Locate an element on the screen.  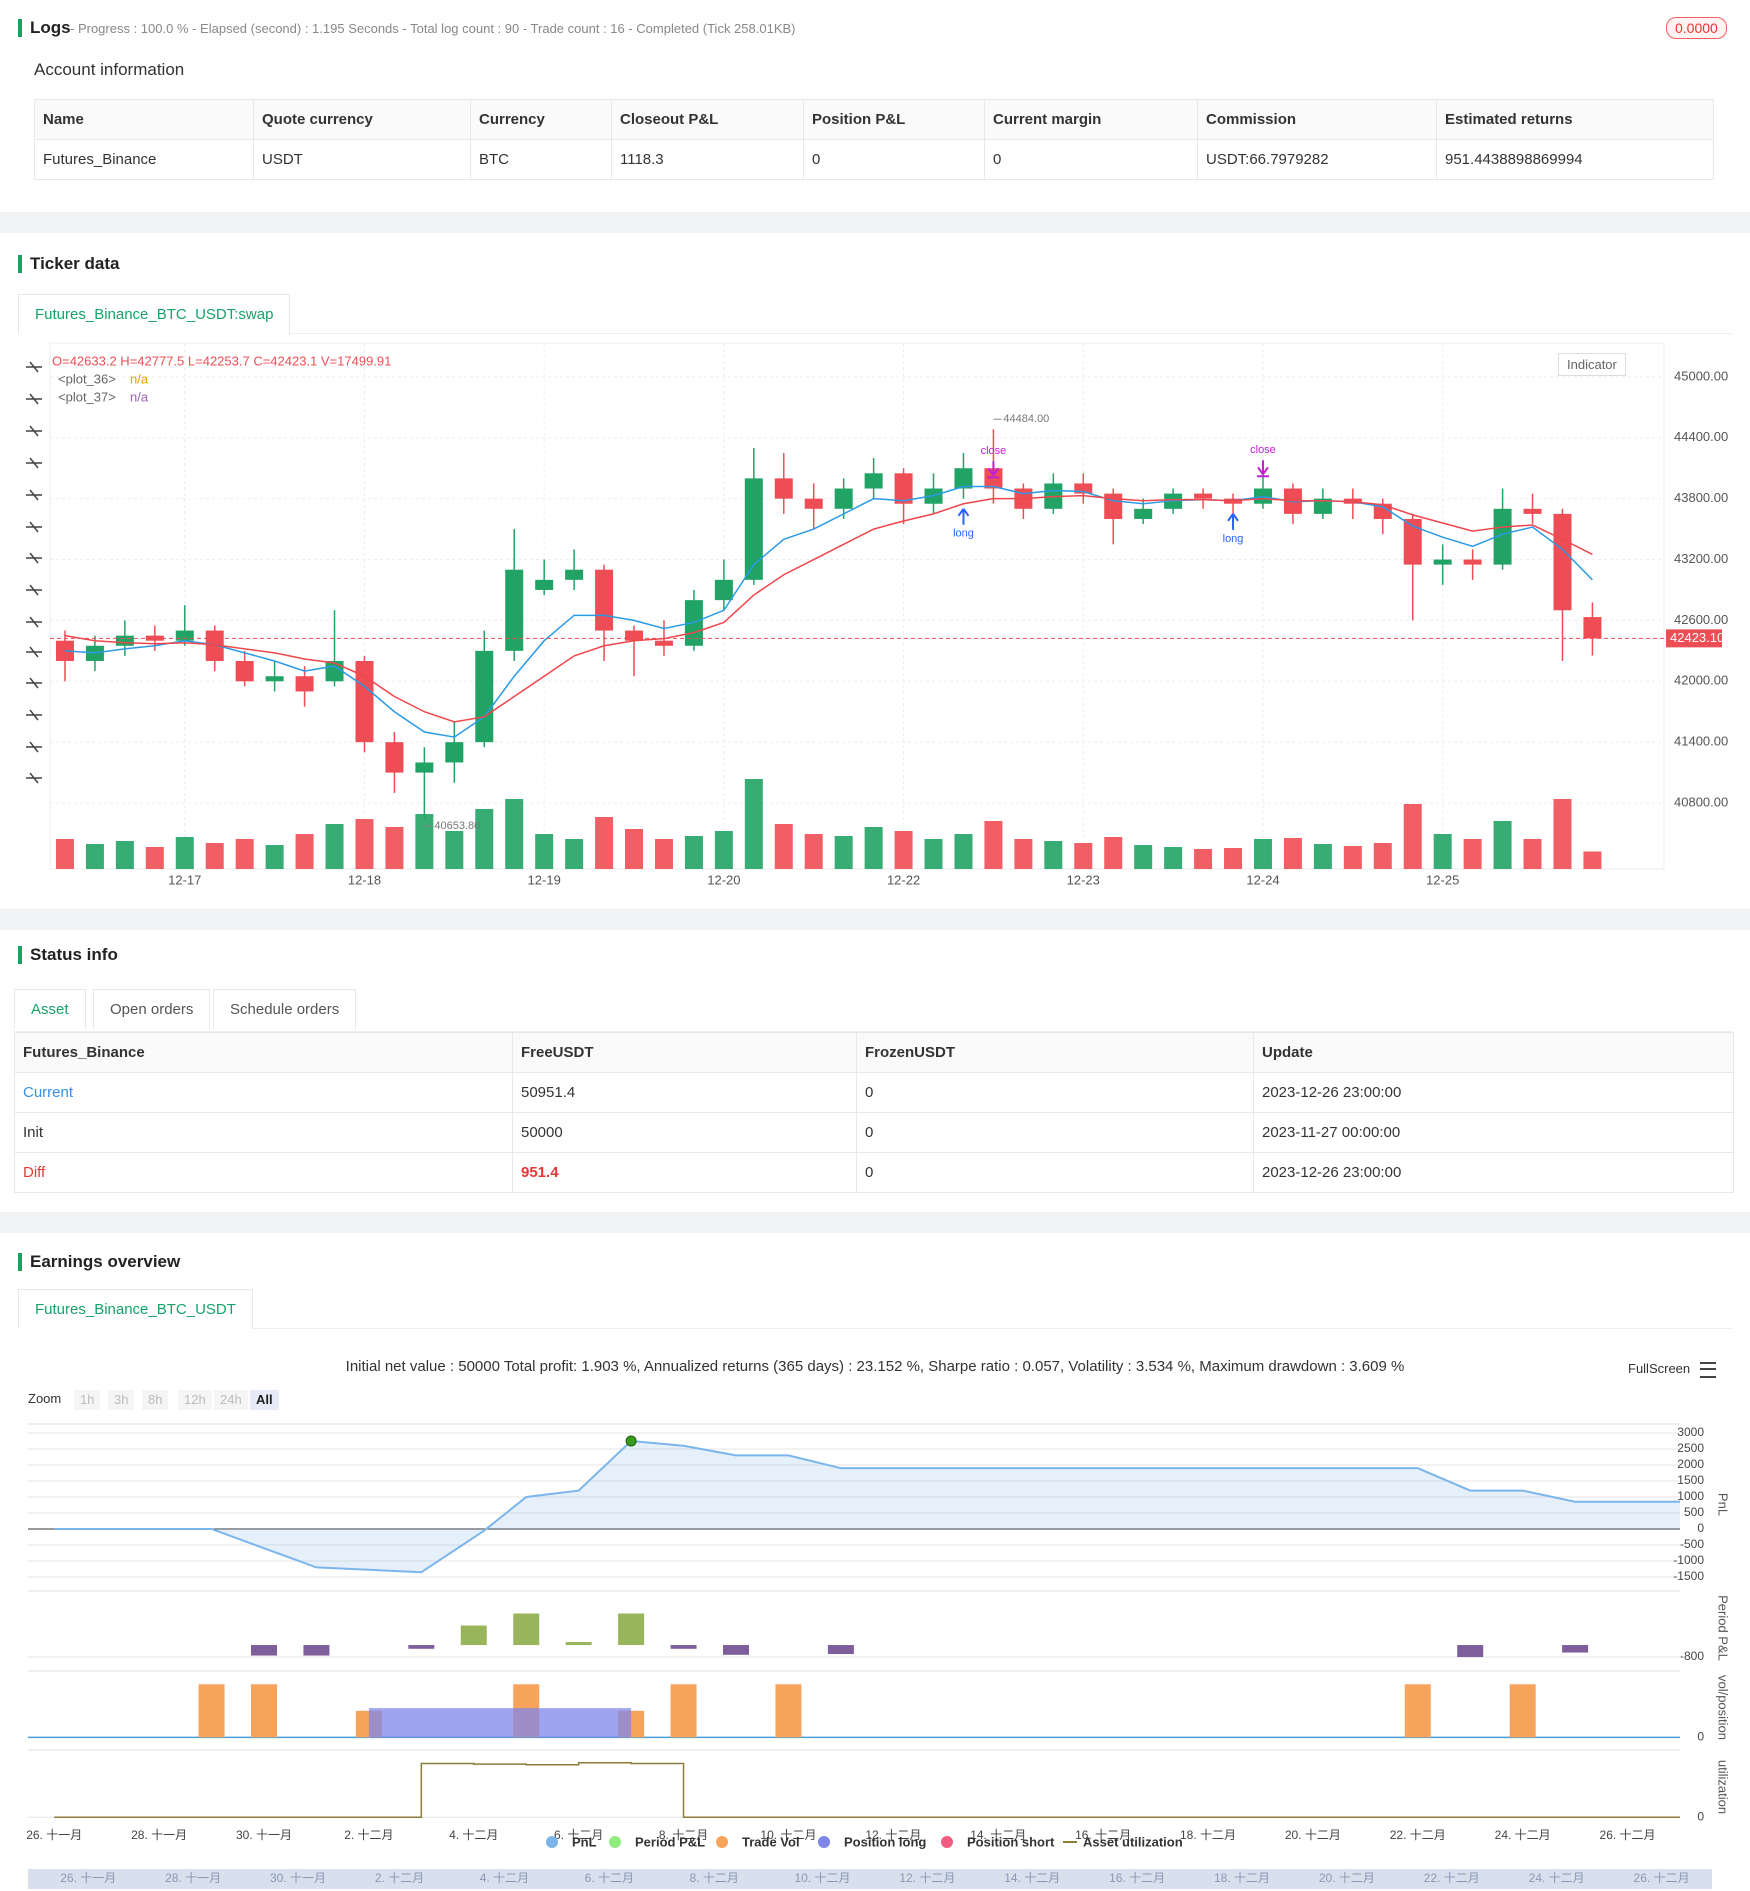
column-header: Futures_Binance is located at coordinates (263, 1052).